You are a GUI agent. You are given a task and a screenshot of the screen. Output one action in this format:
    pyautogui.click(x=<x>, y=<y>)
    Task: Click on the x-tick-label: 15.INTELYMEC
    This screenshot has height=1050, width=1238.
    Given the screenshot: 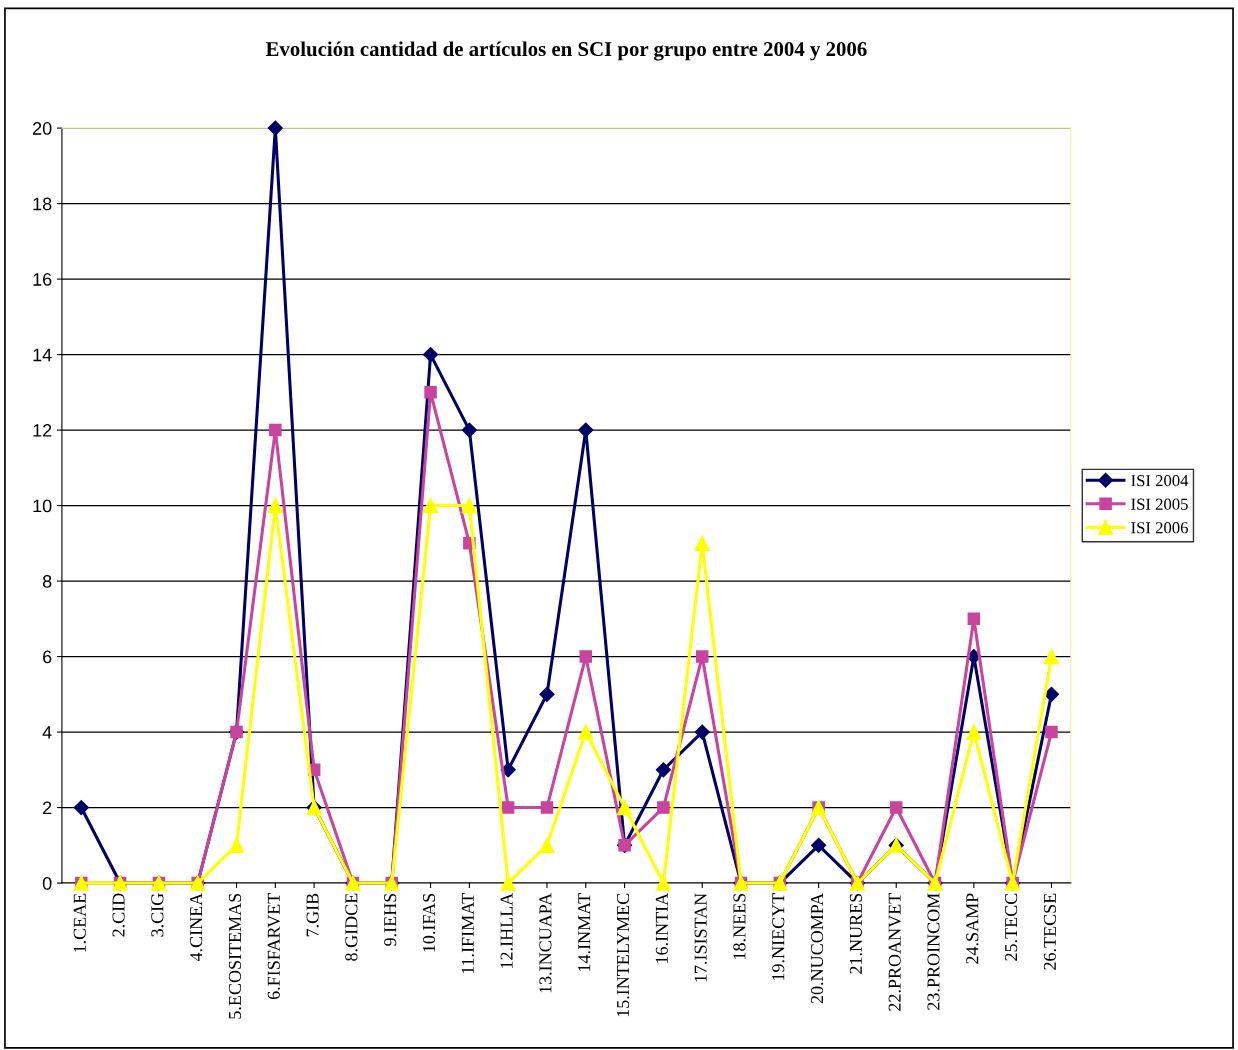 What is the action you would take?
    pyautogui.click(x=623, y=955)
    